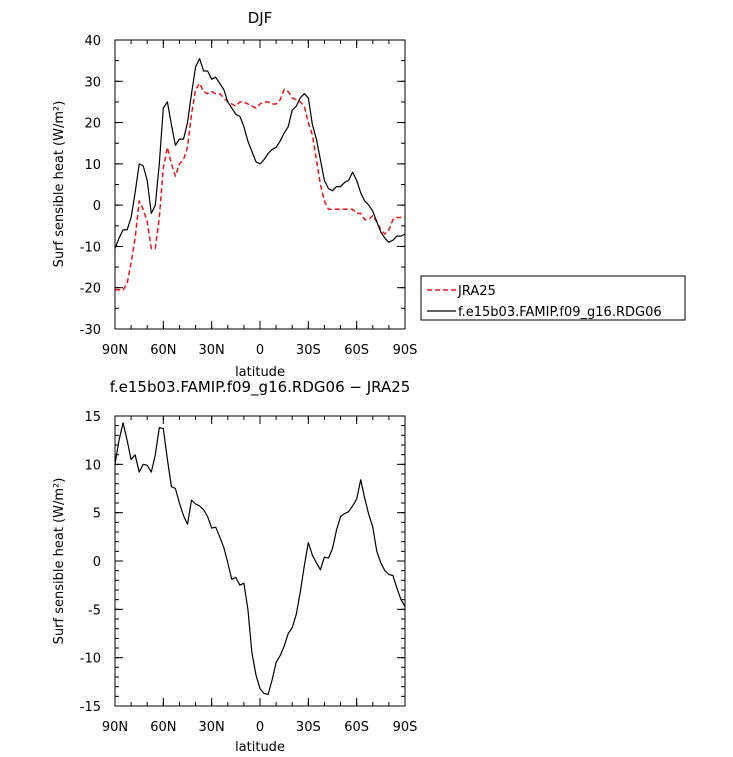 This screenshot has height=757, width=733. What do you see at coordinates (90, 289) in the screenshot?
I see `y-tick-label-djf: -20` at bounding box center [90, 289].